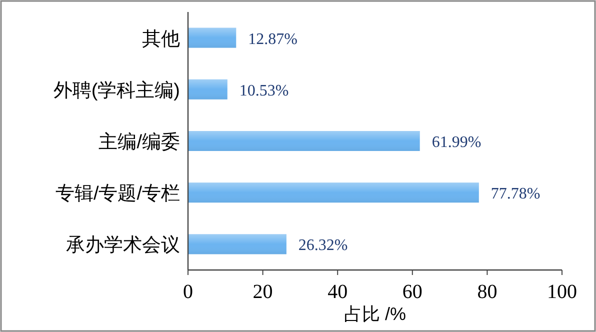 The image size is (596, 332). I want to click on y-tick-label: 主编/编委, so click(139, 142).